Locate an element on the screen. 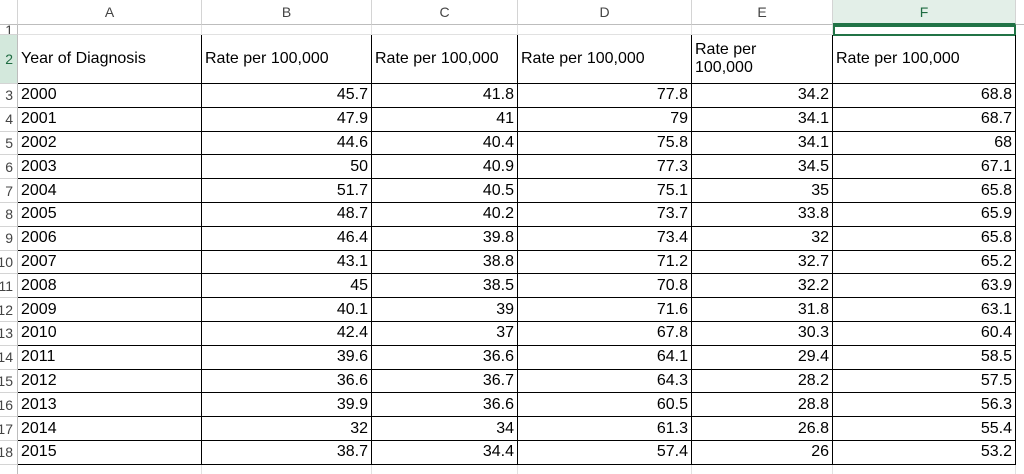 Image resolution: width=1024 pixels, height=474 pixels. value-cell: 40.1 is located at coordinates (287, 310).